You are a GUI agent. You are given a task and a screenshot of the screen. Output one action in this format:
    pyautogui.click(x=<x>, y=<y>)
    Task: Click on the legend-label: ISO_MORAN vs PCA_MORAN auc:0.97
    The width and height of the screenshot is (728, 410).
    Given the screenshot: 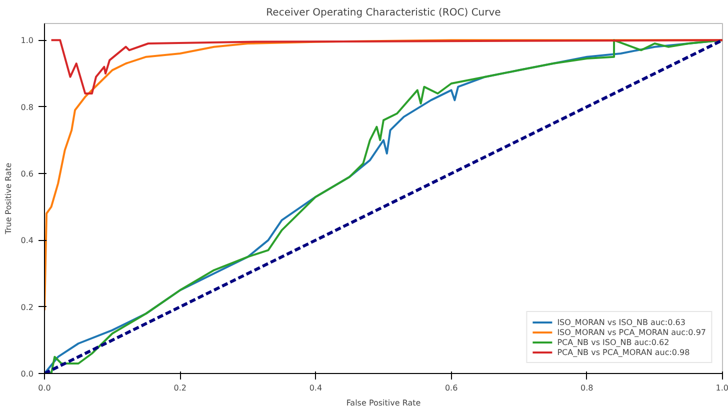 What is the action you would take?
    pyautogui.click(x=631, y=332)
    